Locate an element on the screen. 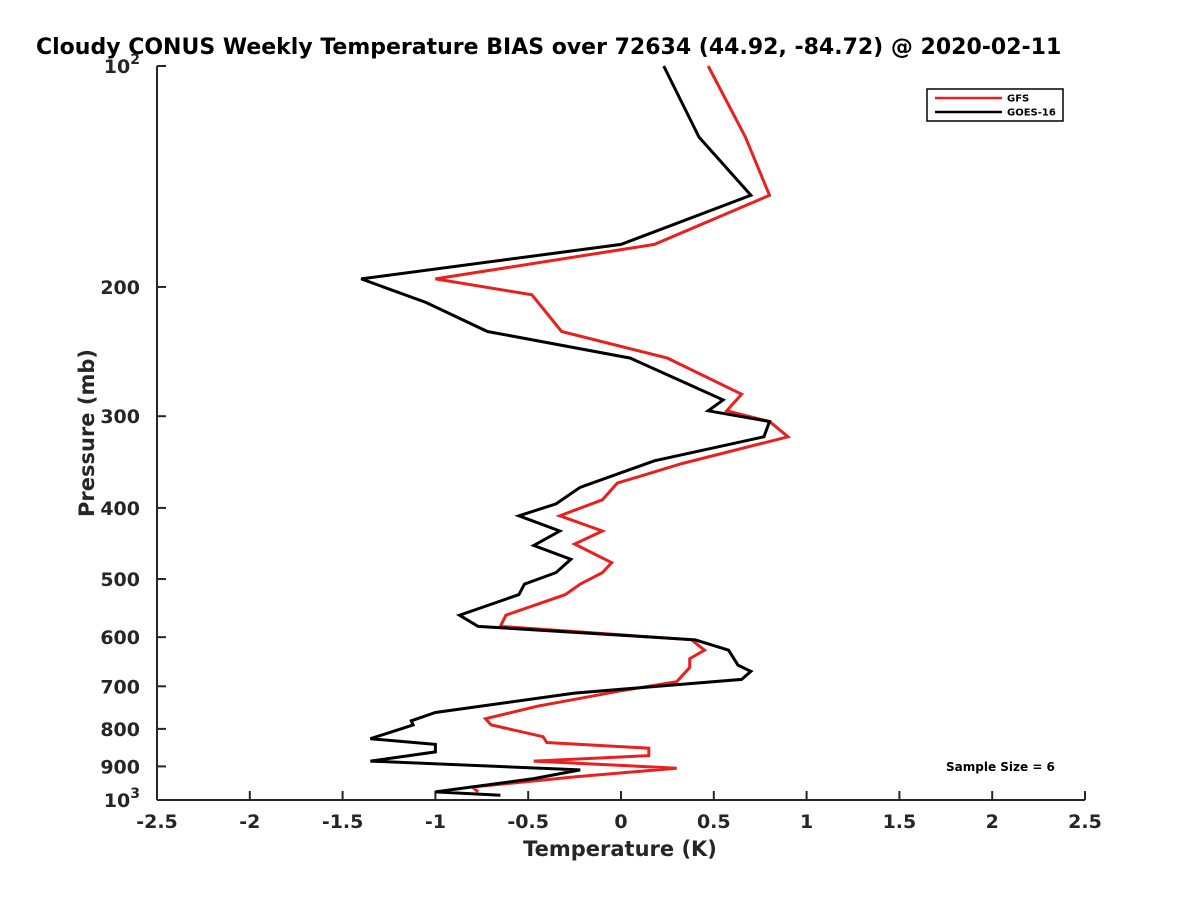  y-tick-label: 400 is located at coordinates (120, 509).